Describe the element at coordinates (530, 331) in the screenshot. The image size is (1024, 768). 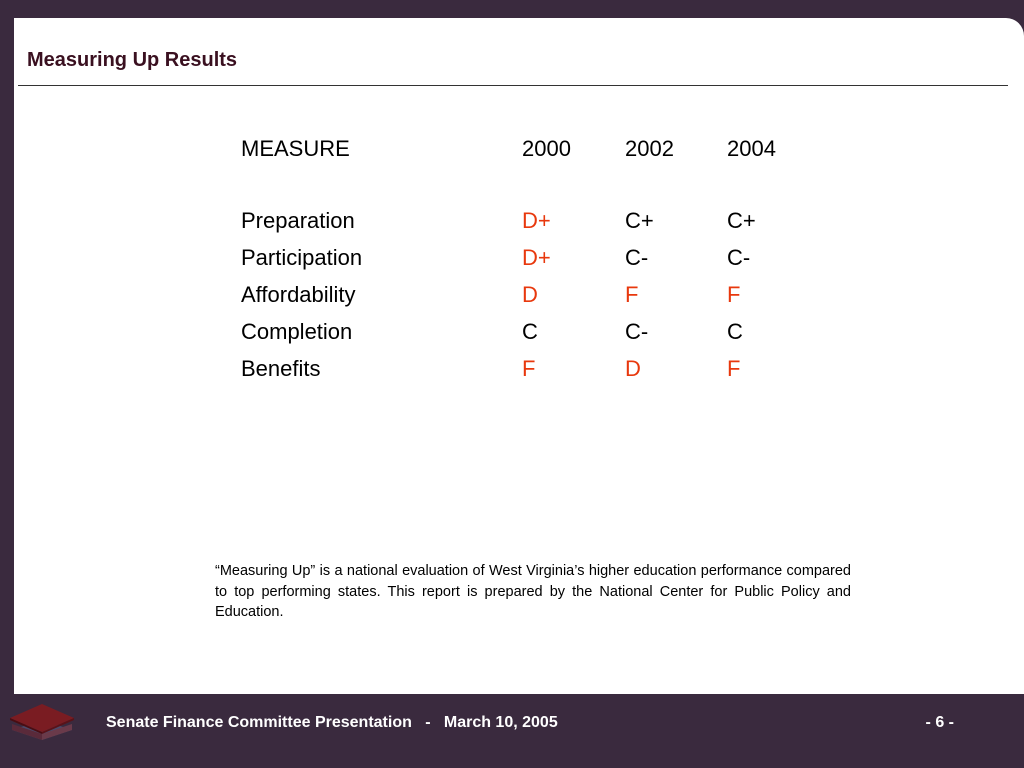
I see `grade-2000: C` at that location.